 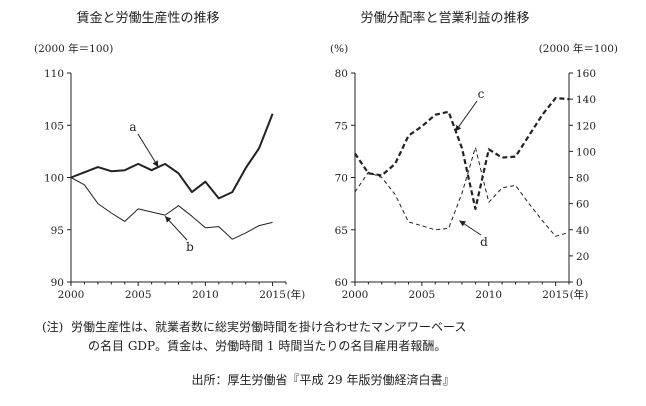 What do you see at coordinates (341, 126) in the screenshot?
I see `y-tick-label: 75` at bounding box center [341, 126].